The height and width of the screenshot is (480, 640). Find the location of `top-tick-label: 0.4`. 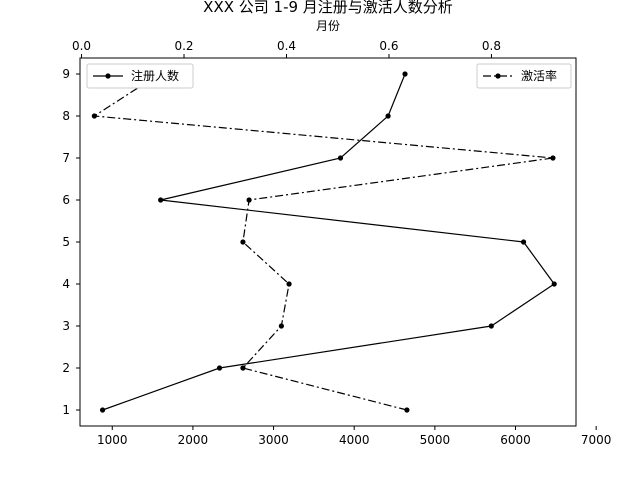

top-tick-label: 0.4 is located at coordinates (286, 46).